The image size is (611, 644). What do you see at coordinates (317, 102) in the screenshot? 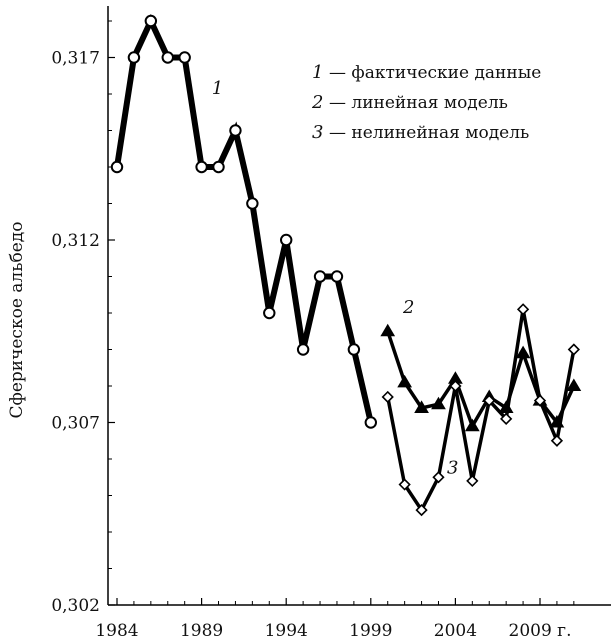
I see `legend-entry-number: 2` at bounding box center [317, 102].